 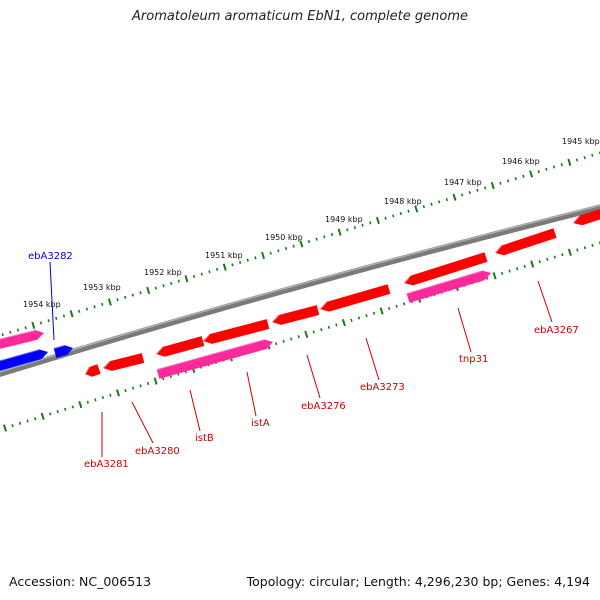 What do you see at coordinates (224, 255) in the screenshot?
I see `kbp-label: 1951 kbp` at bounding box center [224, 255].